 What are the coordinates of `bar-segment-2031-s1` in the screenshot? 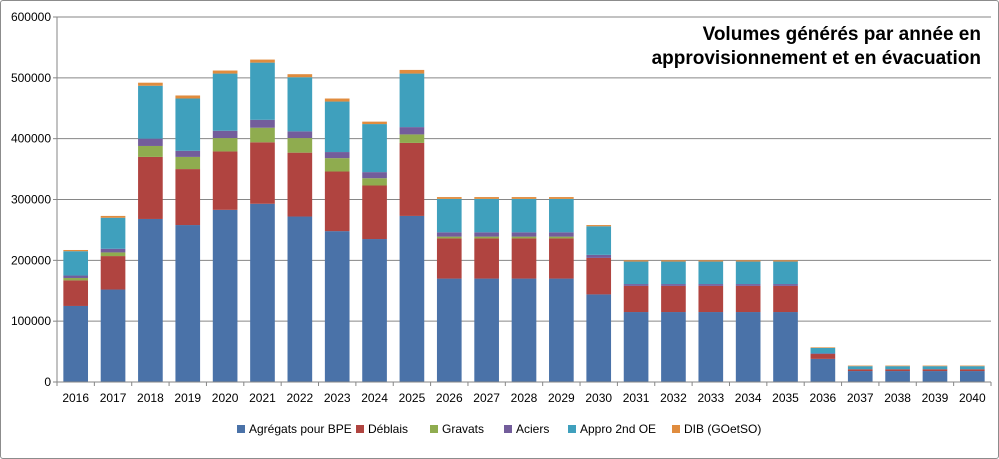 It's located at (636, 299).